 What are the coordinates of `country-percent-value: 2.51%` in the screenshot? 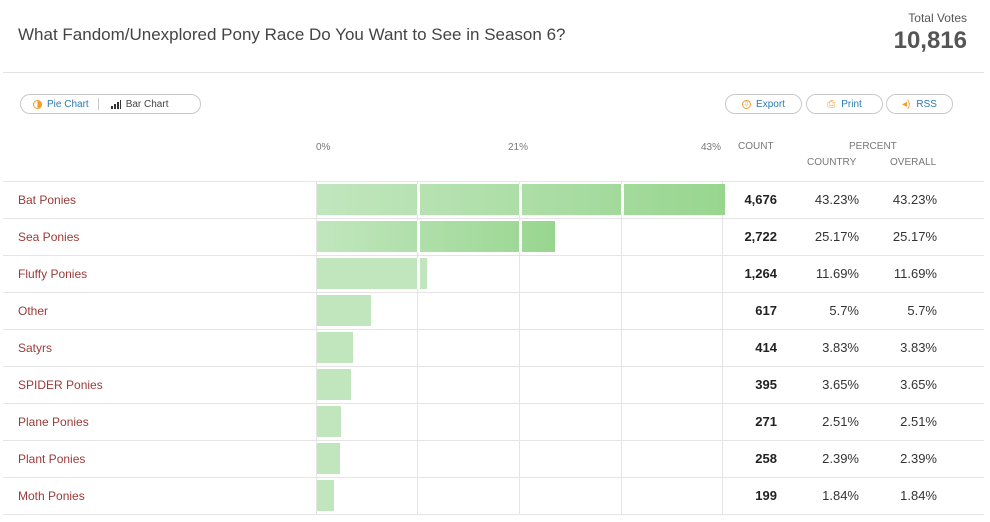 It's located at (840, 421).